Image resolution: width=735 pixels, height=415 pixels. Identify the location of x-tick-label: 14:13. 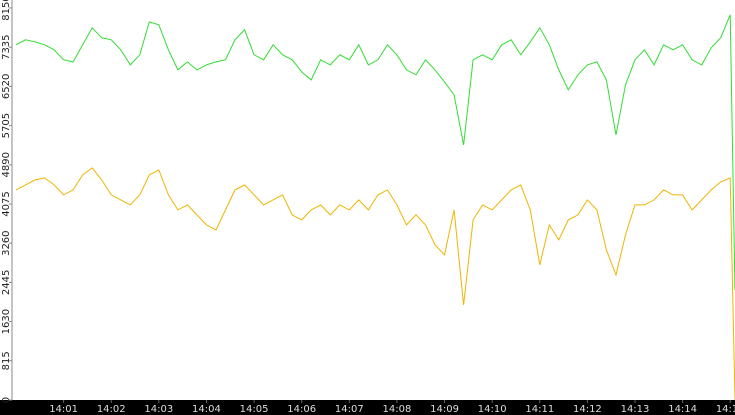
(635, 409).